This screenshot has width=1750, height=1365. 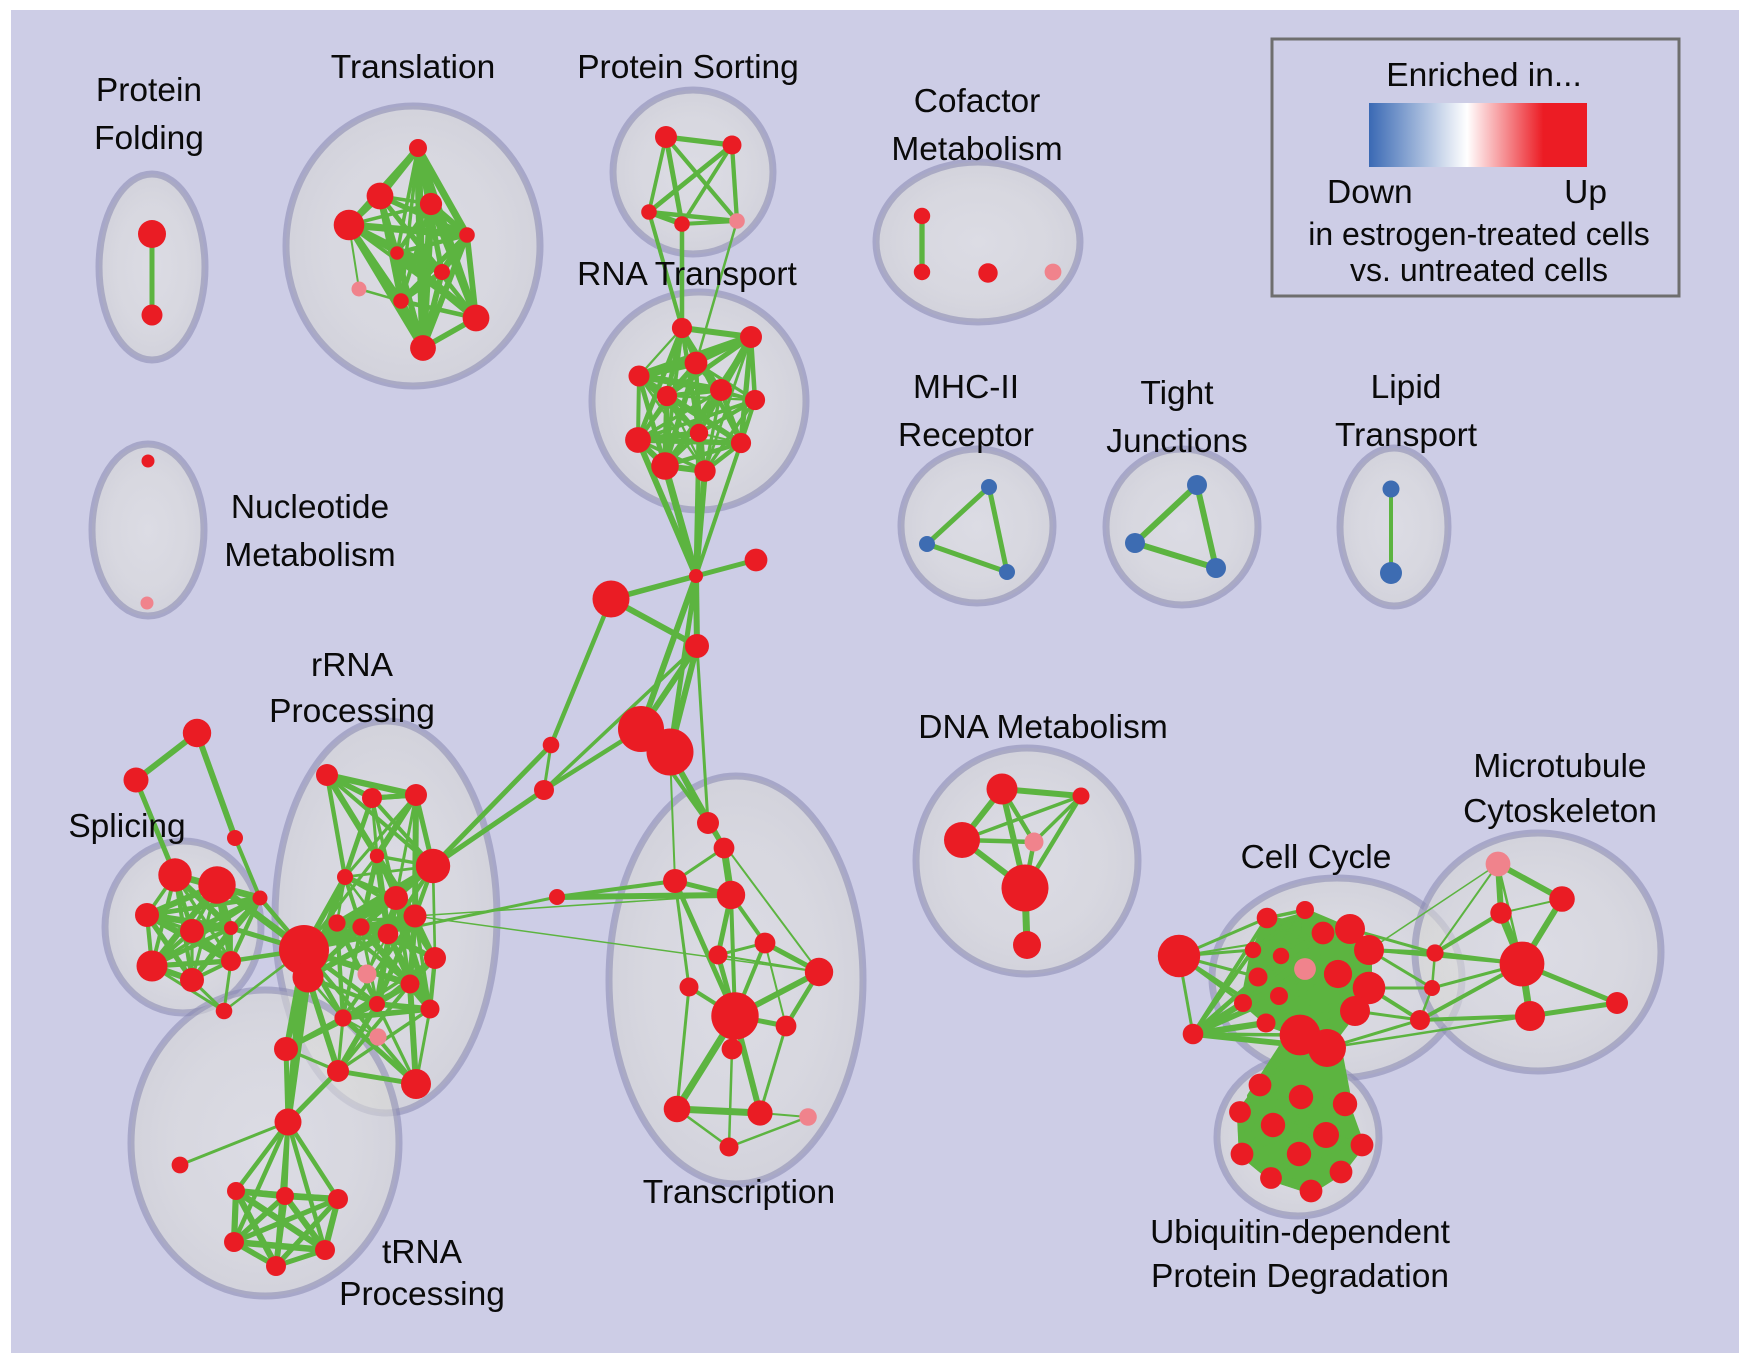 What do you see at coordinates (126, 826) in the screenshot?
I see `svg-text: Splicing` at bounding box center [126, 826].